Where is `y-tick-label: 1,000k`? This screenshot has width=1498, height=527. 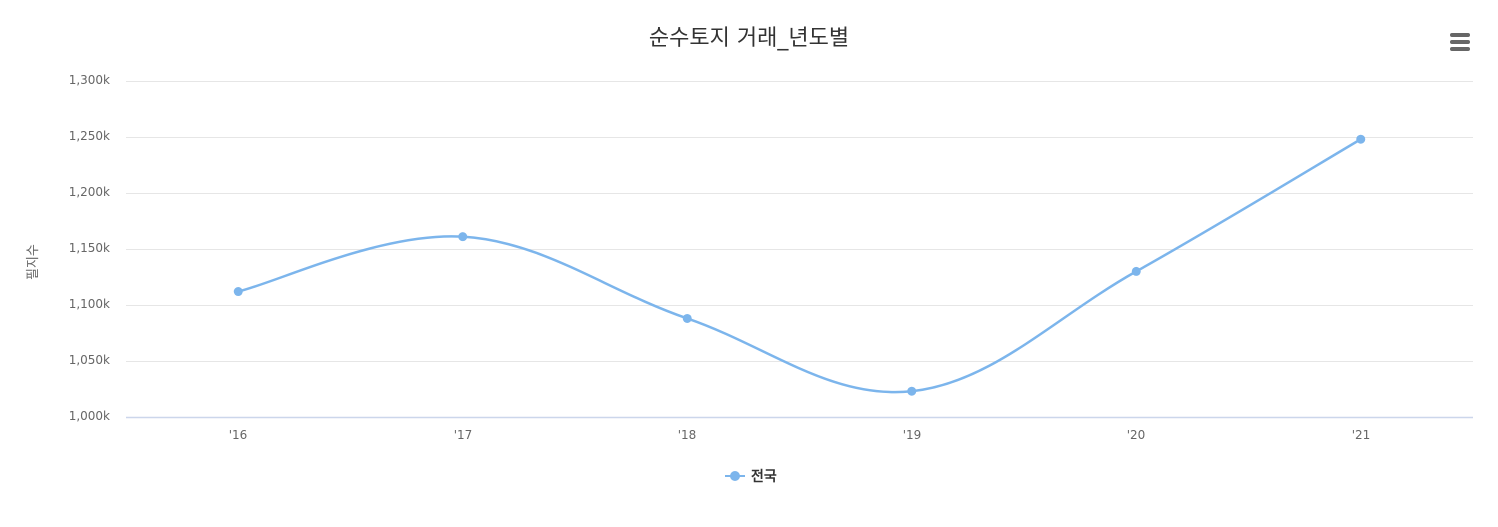 y-tick-label: 1,000k is located at coordinates (89, 416).